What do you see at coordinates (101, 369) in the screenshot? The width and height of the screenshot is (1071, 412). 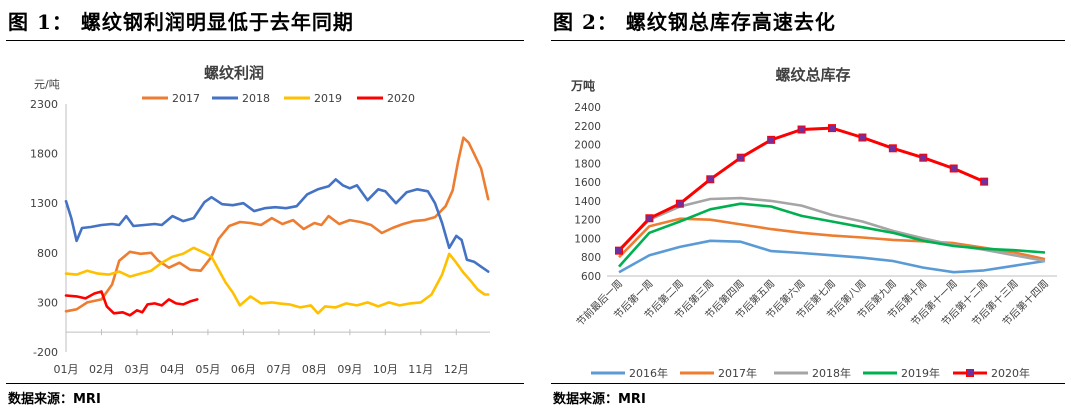 I see `x-tick-label: 02月` at bounding box center [101, 369].